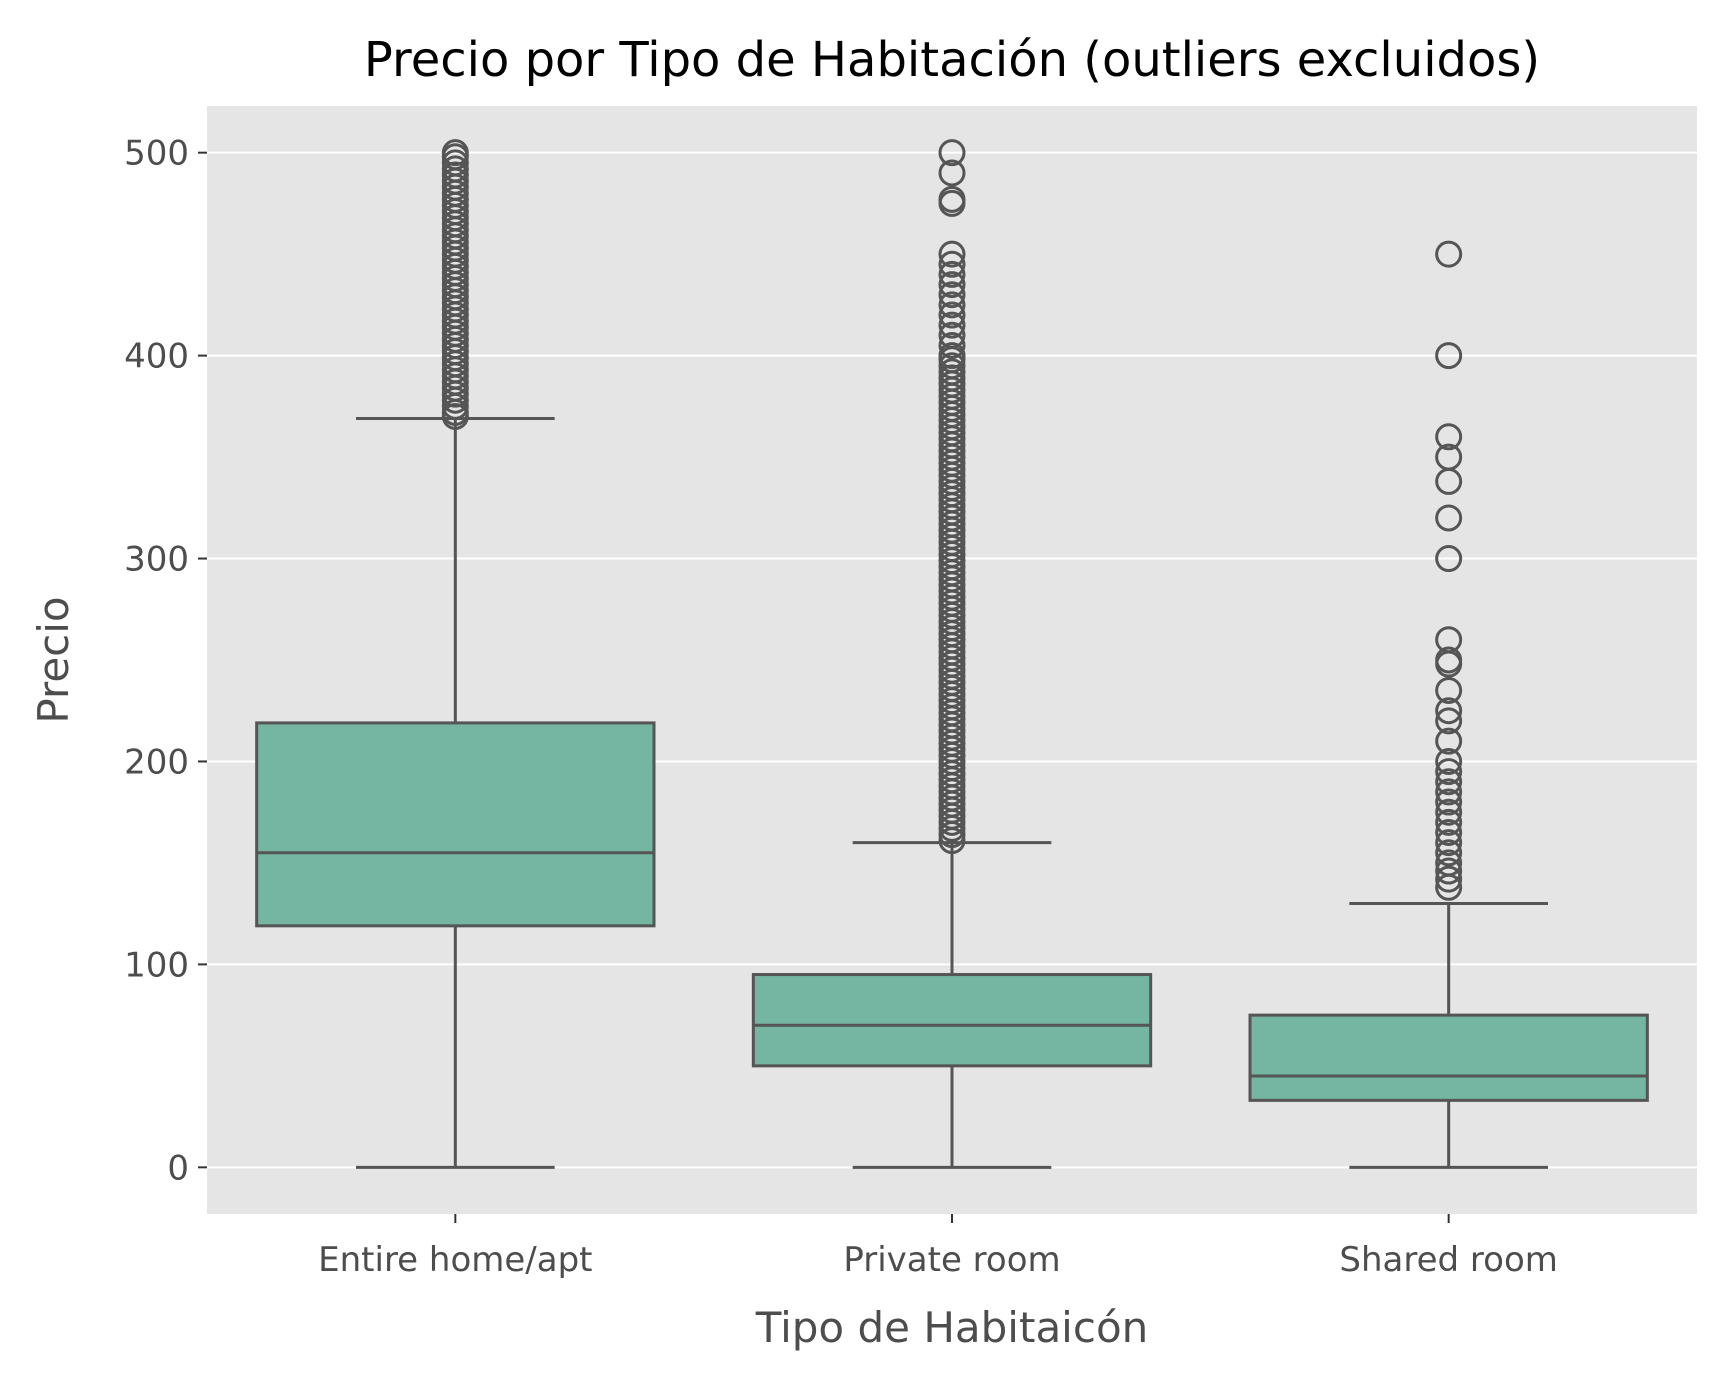 The height and width of the screenshot is (1378, 1721). What do you see at coordinates (951, 1260) in the screenshot?
I see `x-tick-label: Private room` at bounding box center [951, 1260].